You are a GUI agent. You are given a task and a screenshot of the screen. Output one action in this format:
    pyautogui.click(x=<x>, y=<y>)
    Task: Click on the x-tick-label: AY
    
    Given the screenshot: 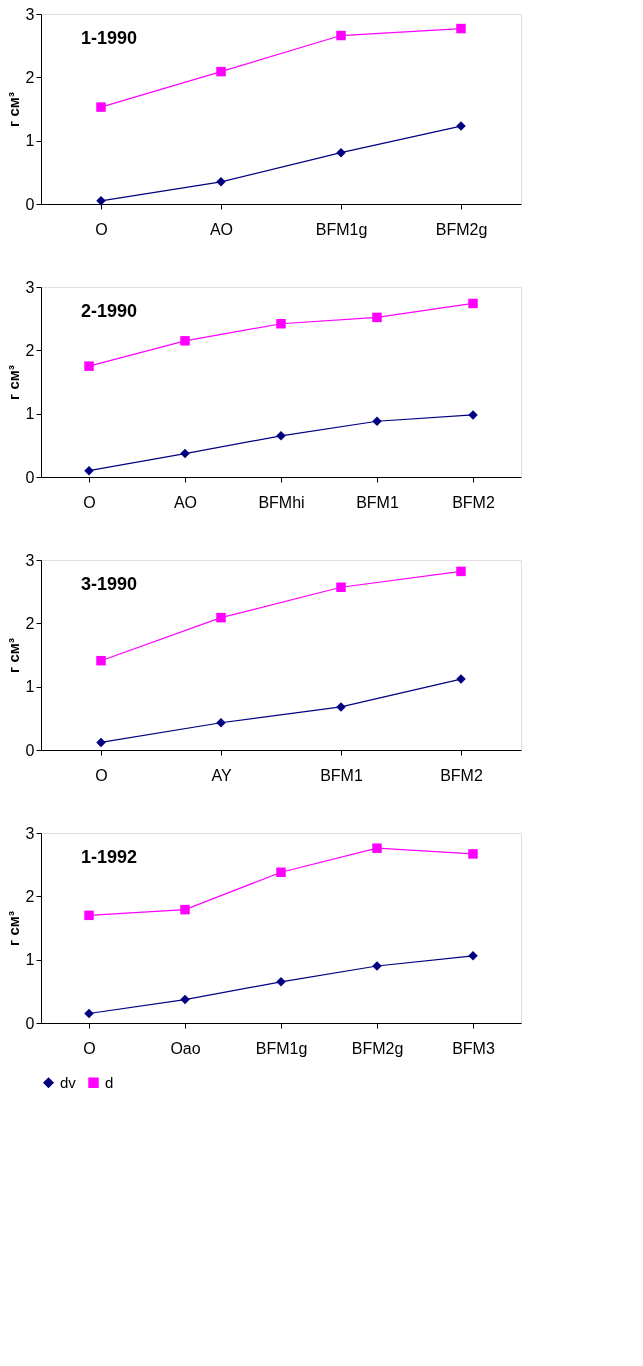 What is the action you would take?
    pyautogui.click(x=221, y=775)
    